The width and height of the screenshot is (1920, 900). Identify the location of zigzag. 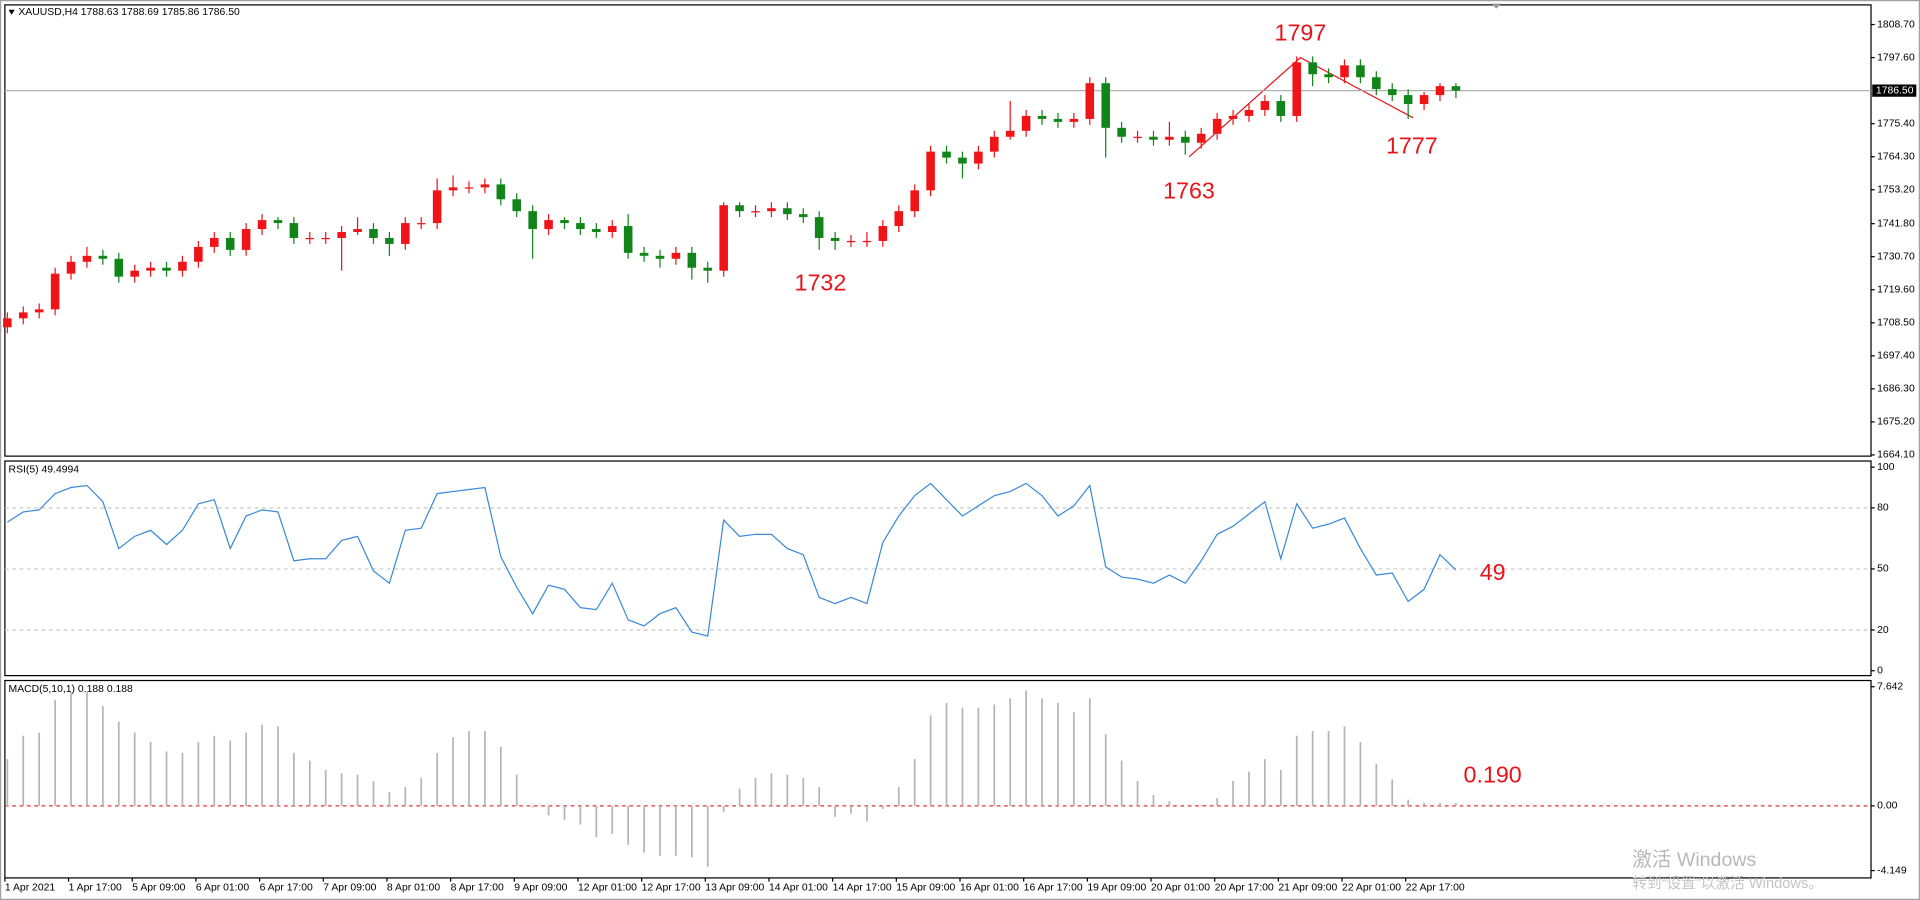
(1301, 107).